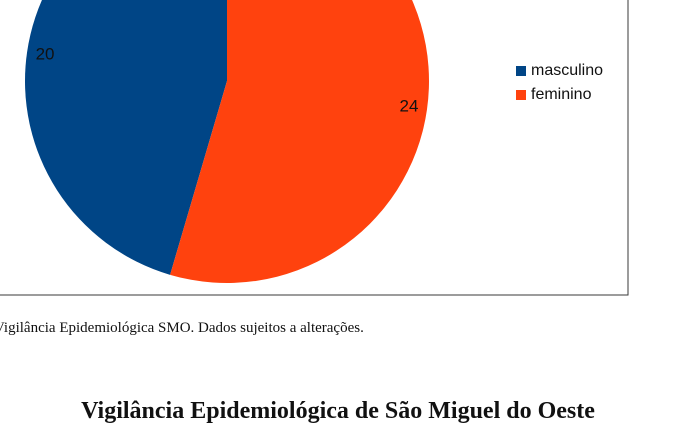 The height and width of the screenshot is (430, 680). I want to click on data-label: 24, so click(408, 106).